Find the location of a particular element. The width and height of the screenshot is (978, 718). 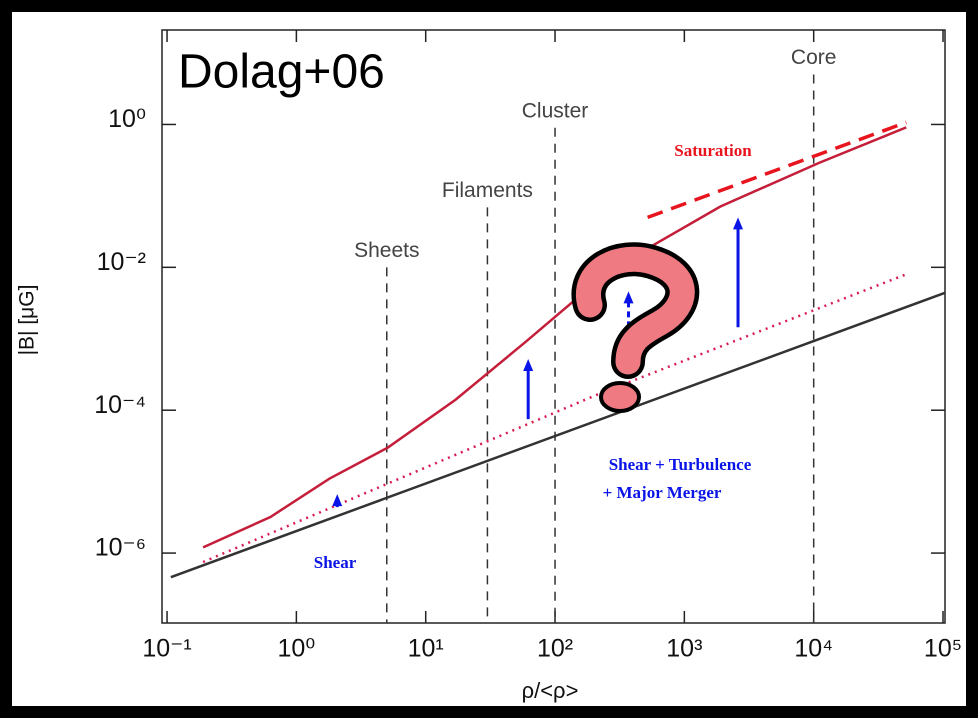

x-tick-label: 10² is located at coordinates (555, 649).